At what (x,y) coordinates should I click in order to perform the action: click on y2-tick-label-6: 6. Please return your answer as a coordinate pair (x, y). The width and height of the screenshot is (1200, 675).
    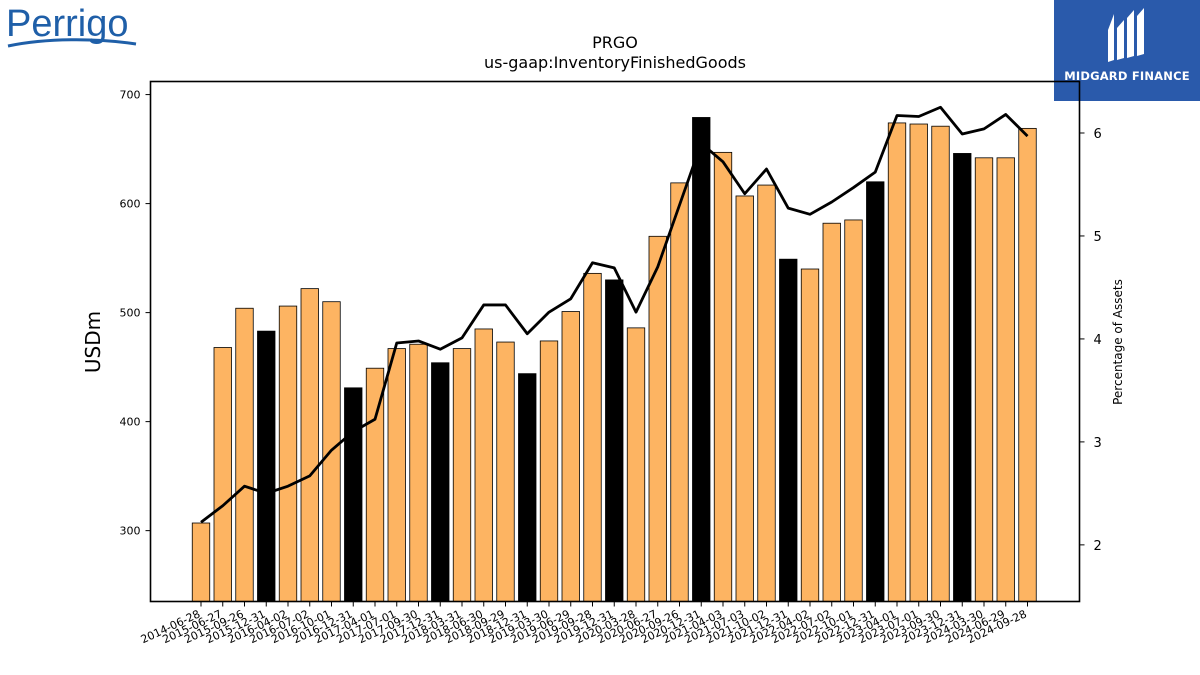
    Looking at the image, I should click on (1098, 134).